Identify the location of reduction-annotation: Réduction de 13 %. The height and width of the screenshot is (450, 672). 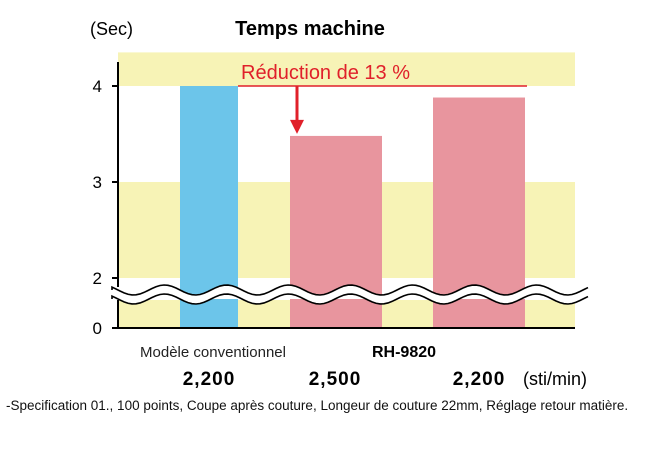
(382, 98).